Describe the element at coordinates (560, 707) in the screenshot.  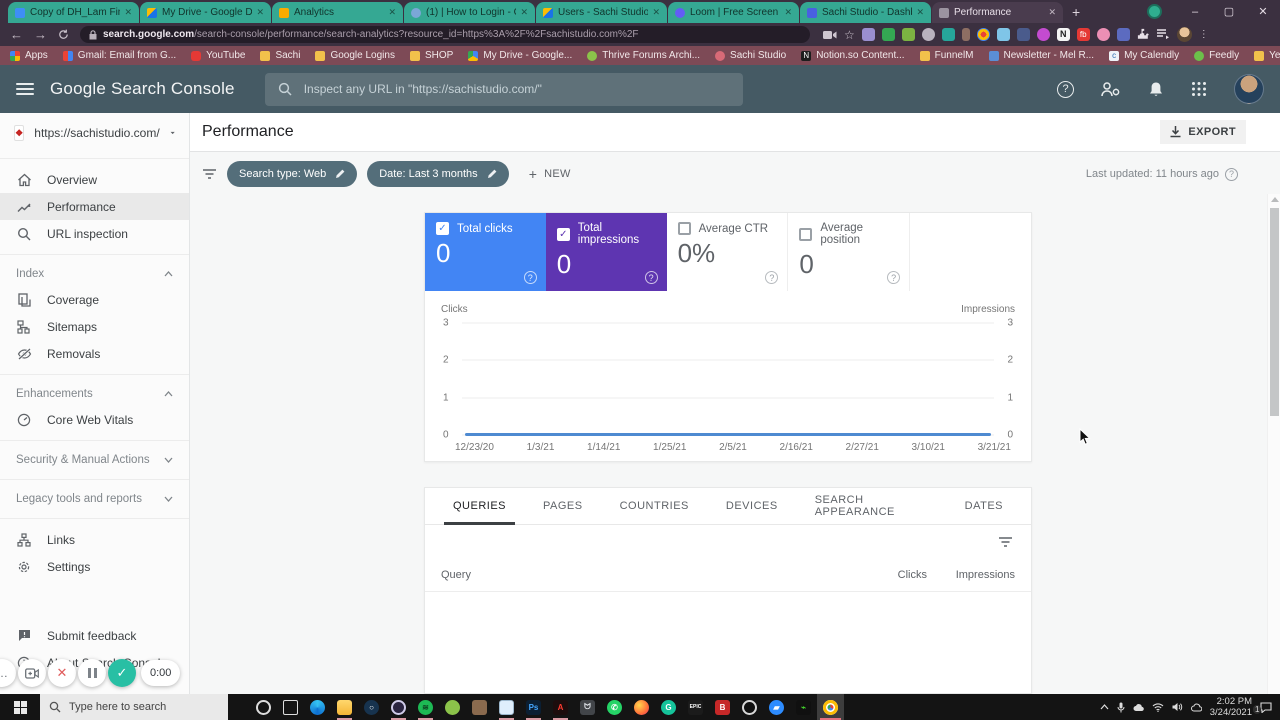
I see `acrobat-icon: A` at that location.